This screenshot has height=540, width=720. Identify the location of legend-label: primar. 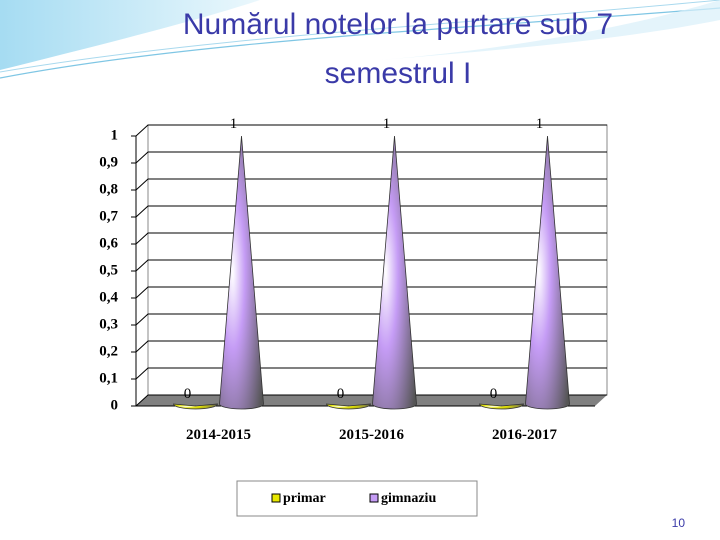
(304, 498).